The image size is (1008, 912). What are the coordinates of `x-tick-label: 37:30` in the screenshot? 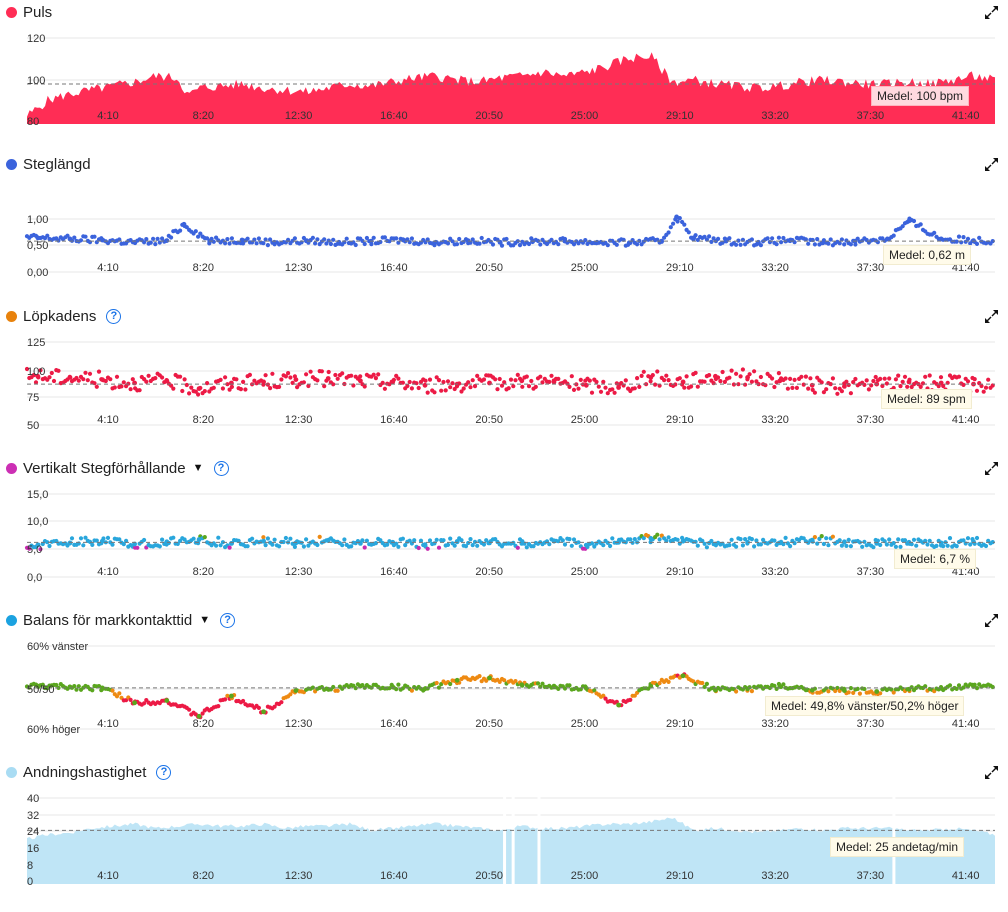 It's located at (871, 268).